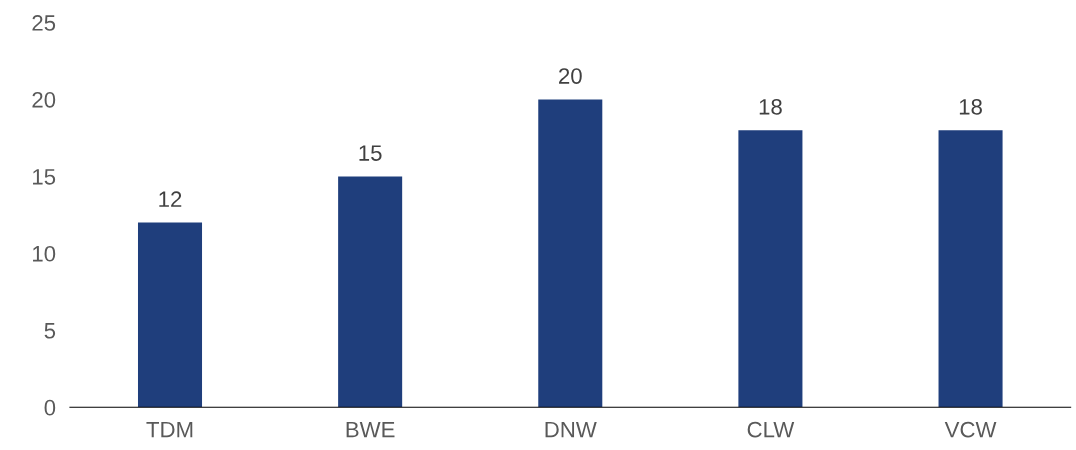 The width and height of the screenshot is (1076, 450). Describe the element at coordinates (571, 429) in the screenshot. I see `x-tick-label: DNW` at that location.